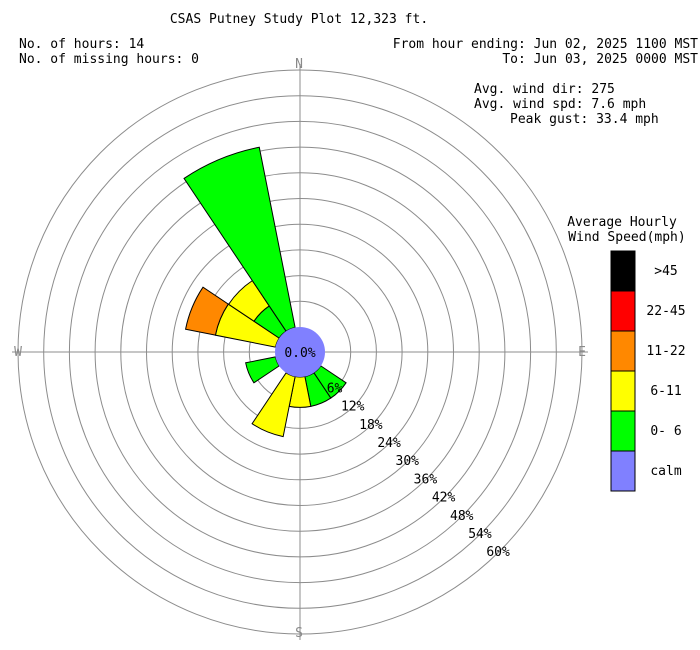 The width and height of the screenshot is (700, 650). Describe the element at coordinates (584, 119) in the screenshot. I see `peak-gust: Peak gust: 33.4 mph` at that location.